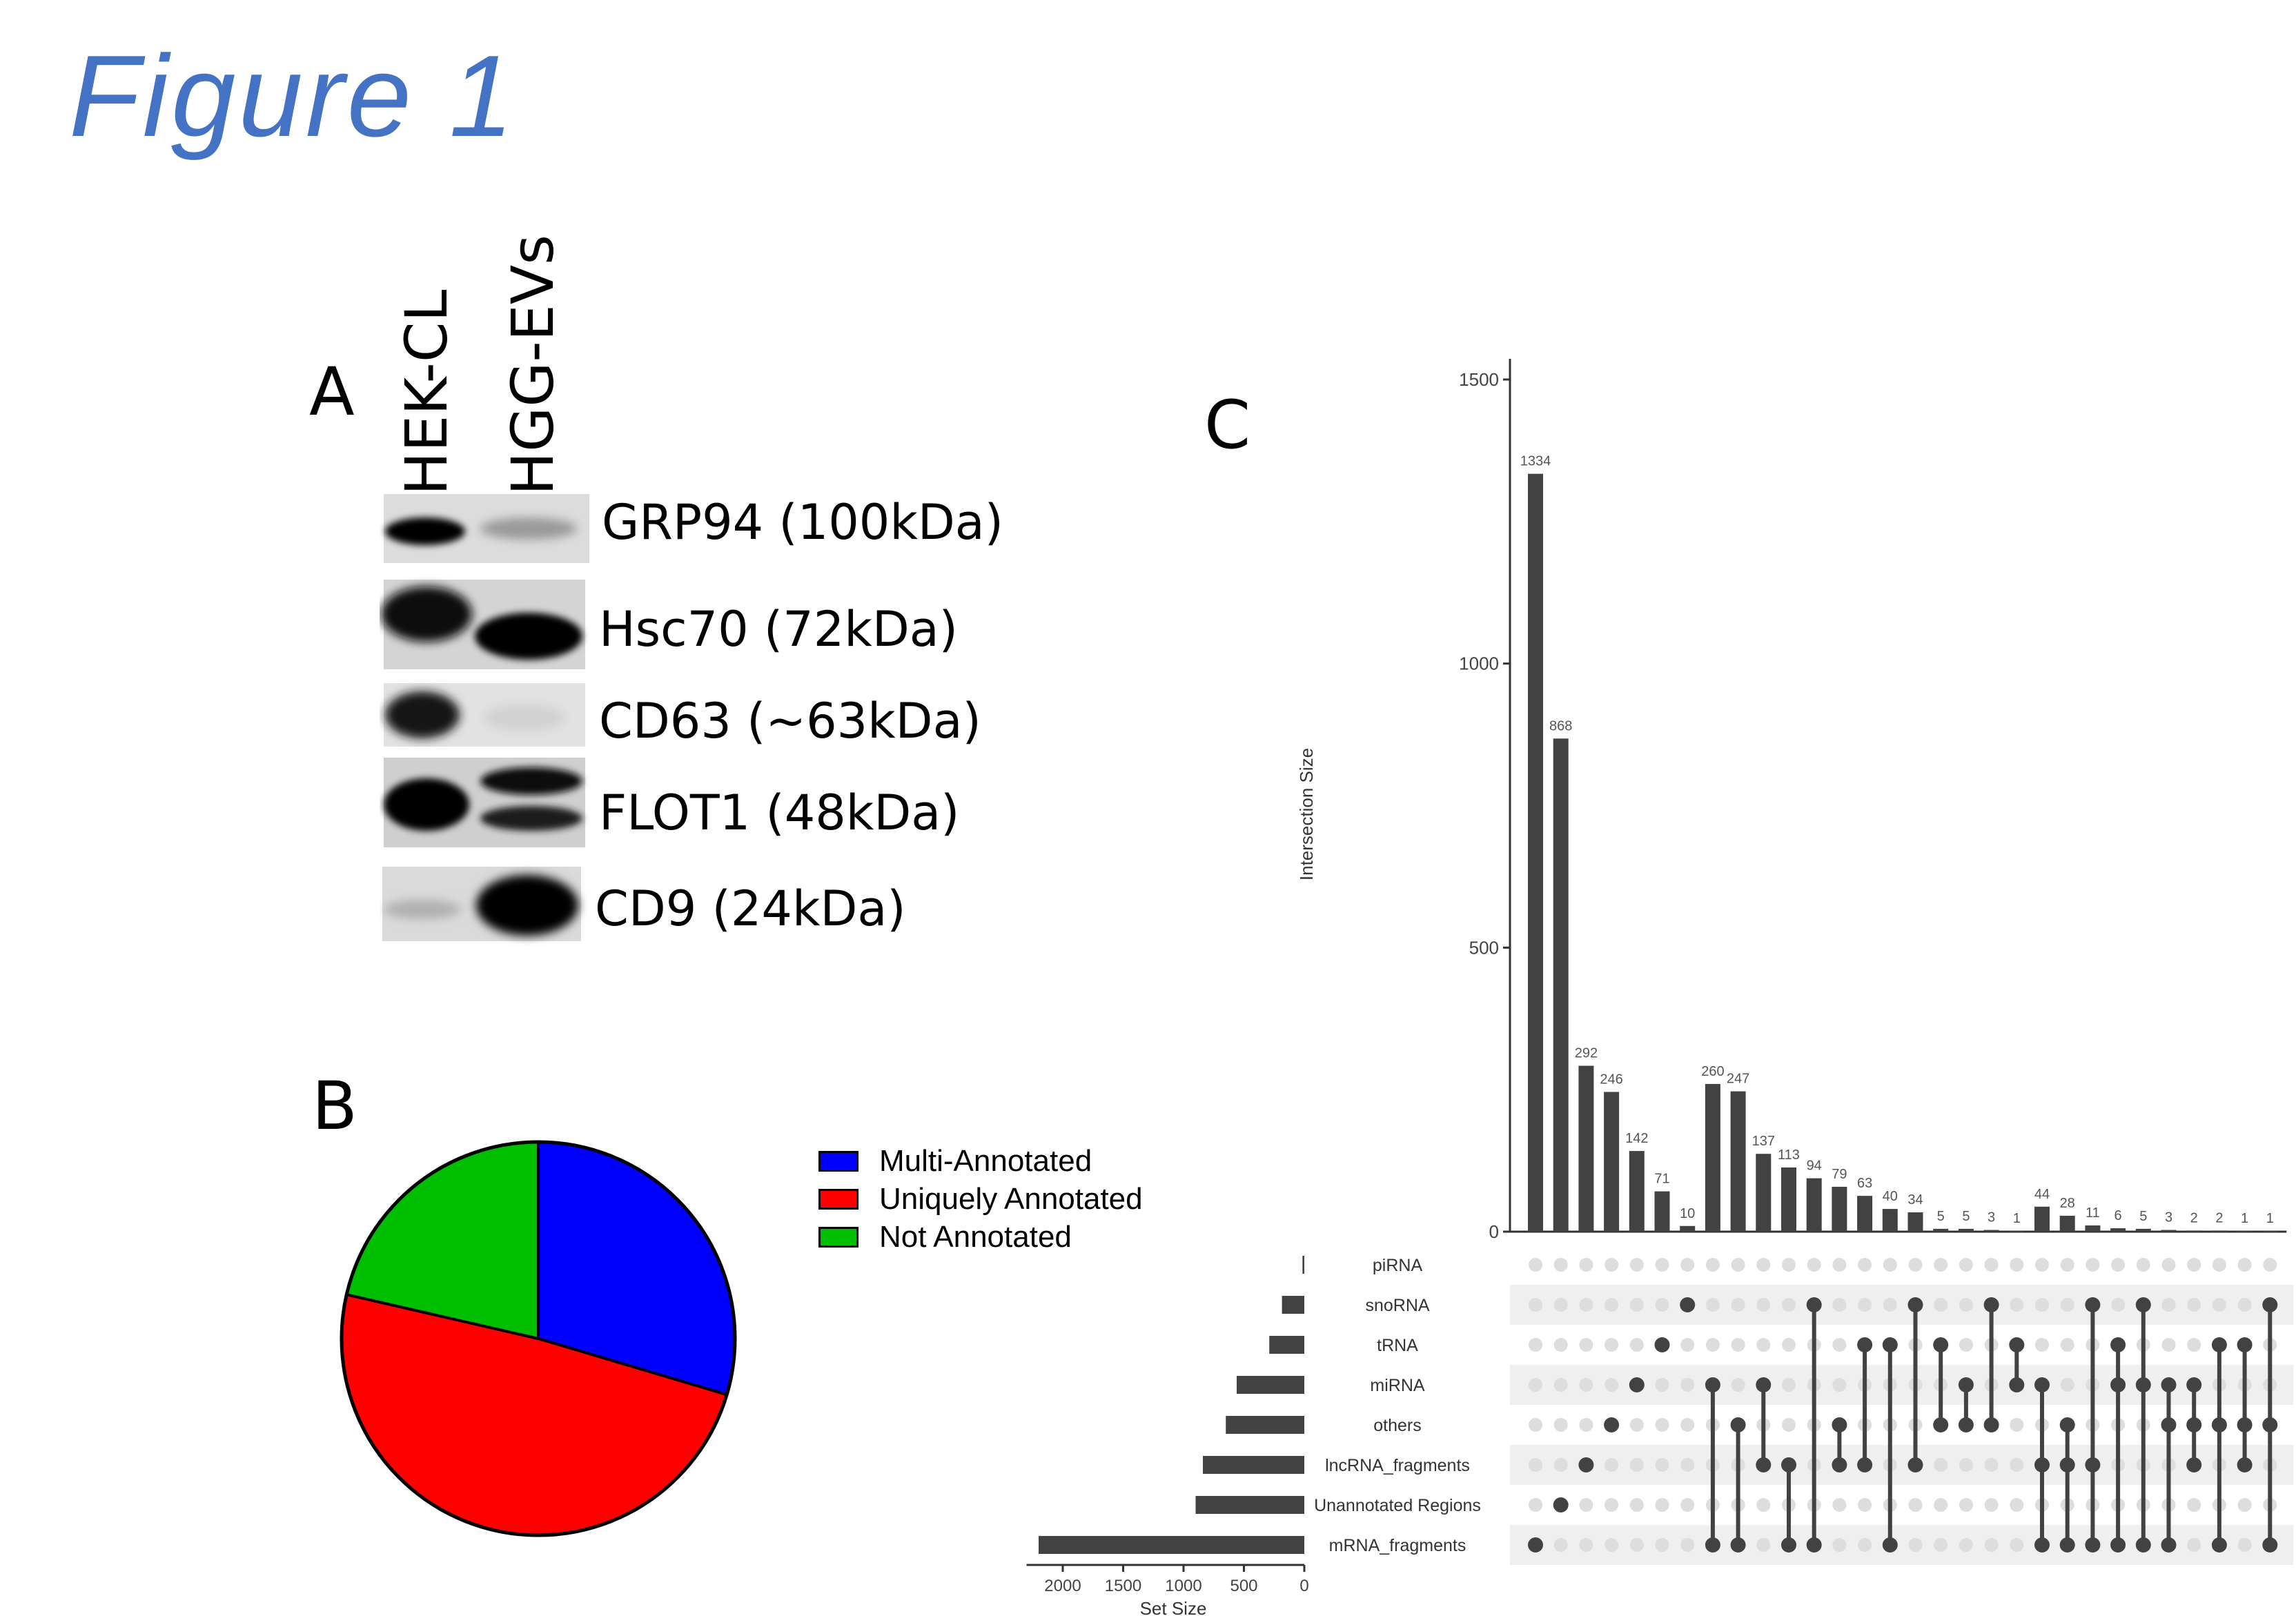  What do you see at coordinates (1661, 1180) in the screenshot?
I see `bar-value-label: 71` at bounding box center [1661, 1180].